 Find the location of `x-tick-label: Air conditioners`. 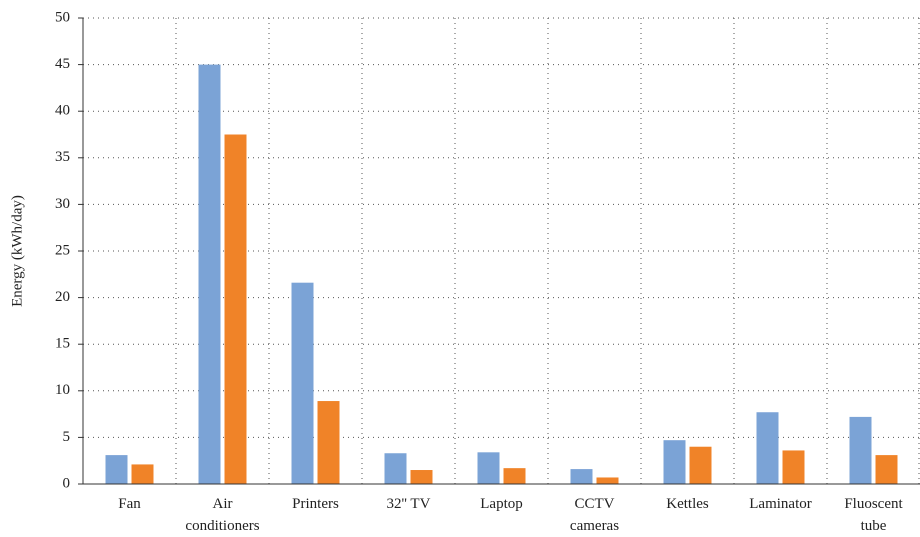

x-tick-label: Air conditioners is located at coordinates (222, 515).